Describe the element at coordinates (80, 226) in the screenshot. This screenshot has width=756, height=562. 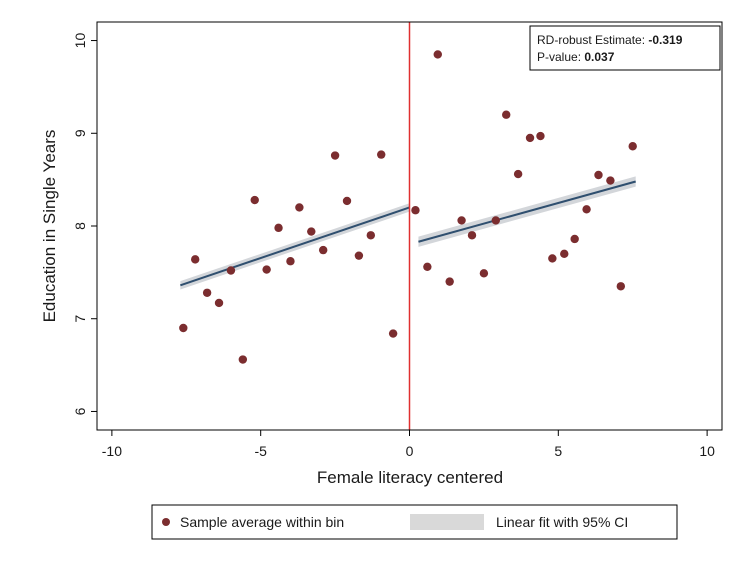
I see `y-tick-label: 8` at that location.